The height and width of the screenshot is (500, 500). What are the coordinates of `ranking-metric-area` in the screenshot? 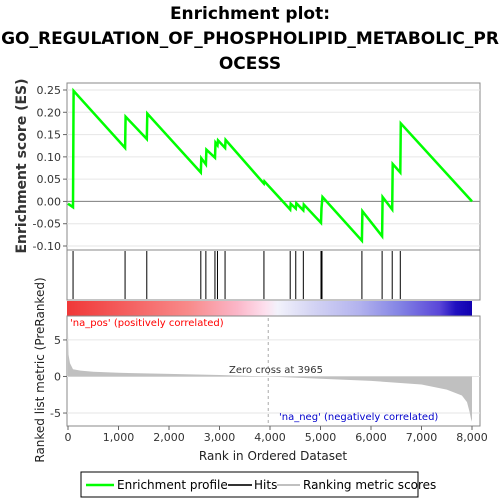 It's located at (270, 377).